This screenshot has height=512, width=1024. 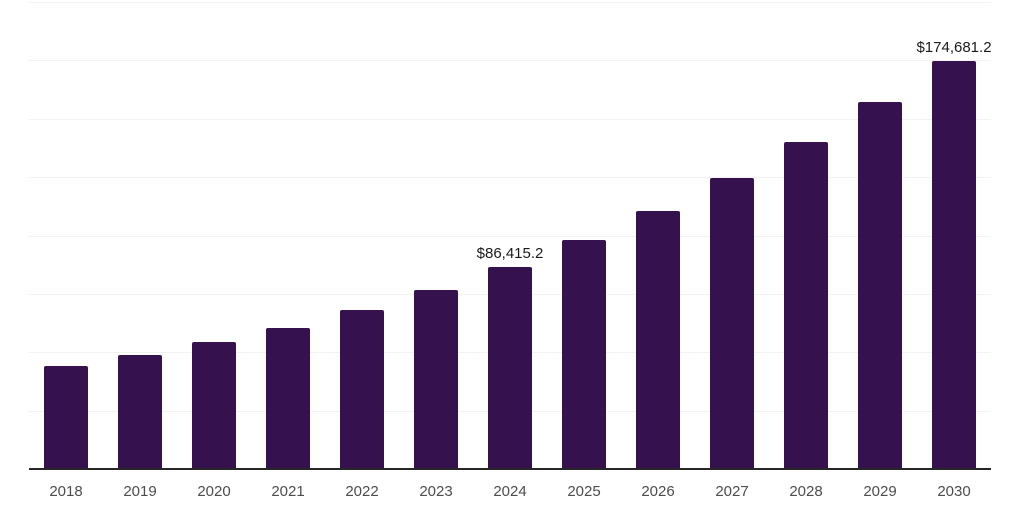 I want to click on x-tick-label-2018: 2018, so click(x=66, y=491).